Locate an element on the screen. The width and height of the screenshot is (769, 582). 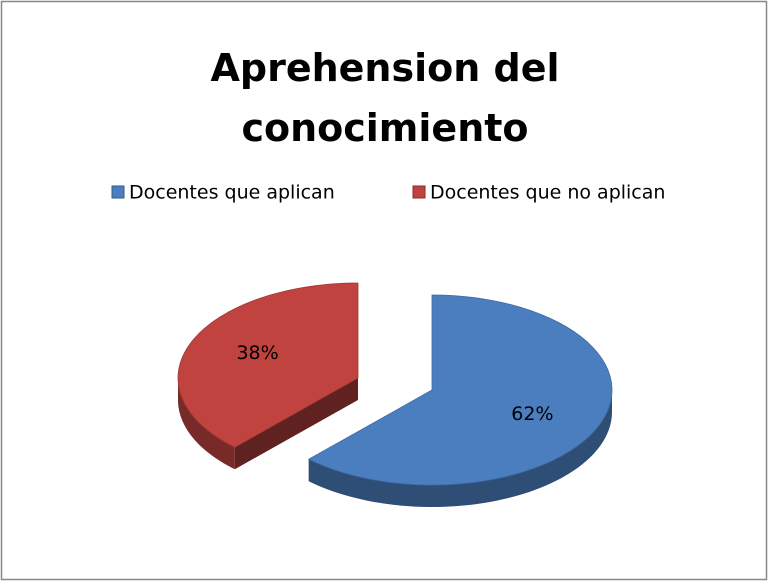
data-label: 62% is located at coordinates (532, 414).